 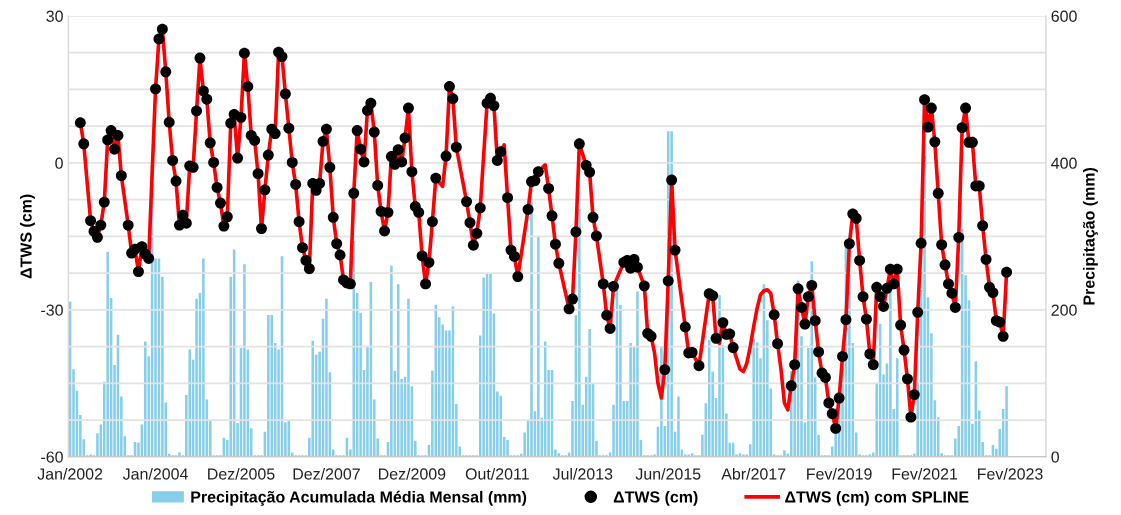 What do you see at coordinates (326, 473) in the screenshot?
I see `x-tick-label: Dez/2007` at bounding box center [326, 473].